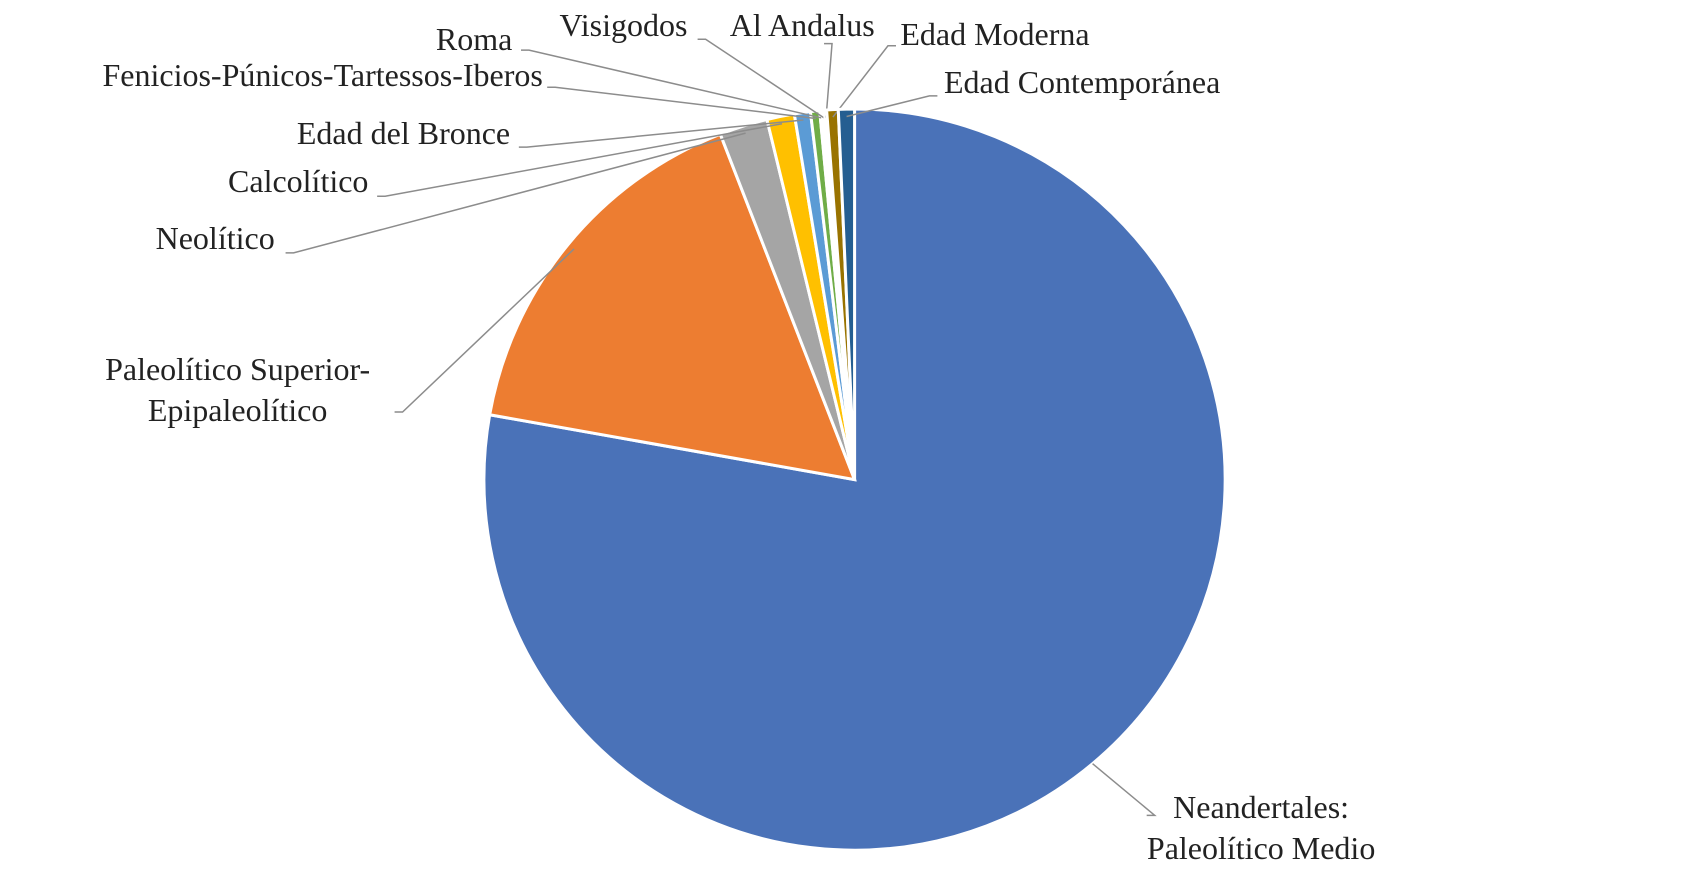 This screenshot has width=1700, height=879. I want to click on slice-label: Neolítico, so click(215, 238).